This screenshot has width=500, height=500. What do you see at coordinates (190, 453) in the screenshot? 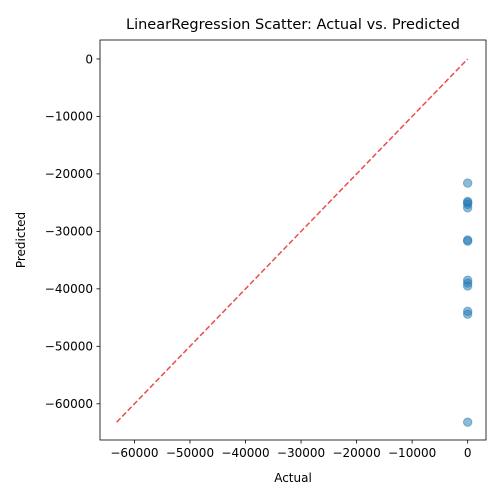
I see `x-tick-label: −50000` at bounding box center [190, 453].